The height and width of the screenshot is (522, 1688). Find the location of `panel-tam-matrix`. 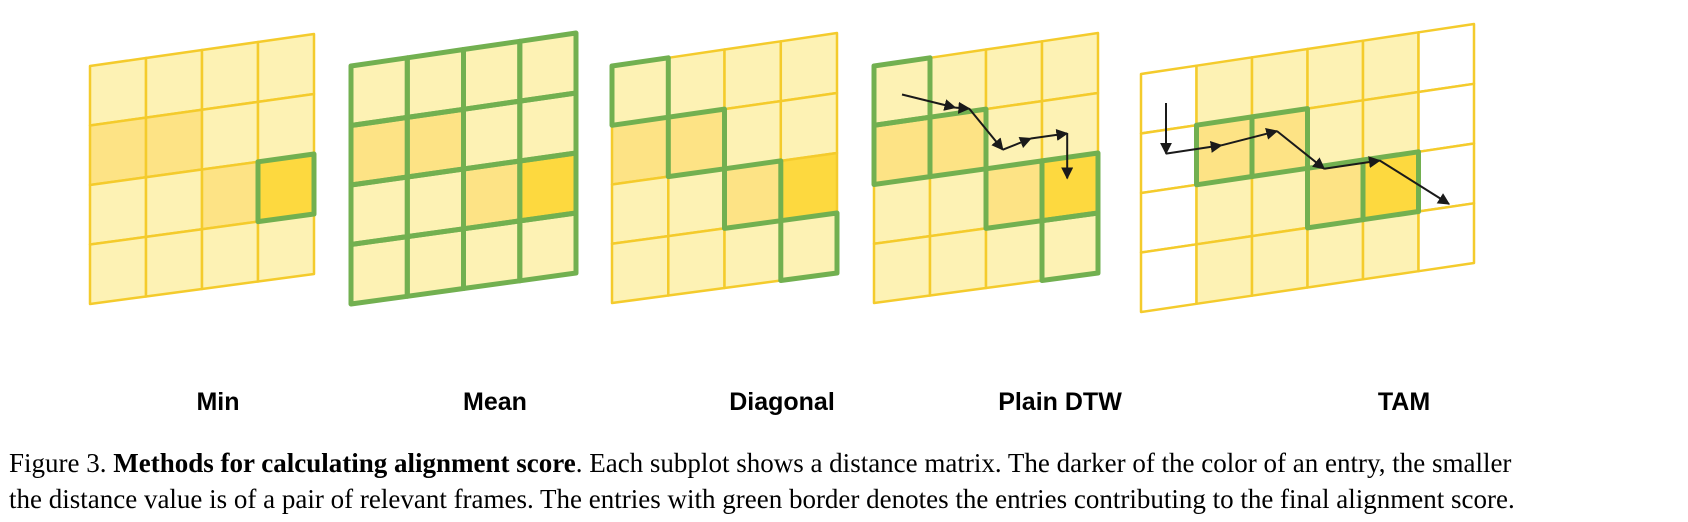

panel-tam-matrix is located at coordinates (1307, 168).